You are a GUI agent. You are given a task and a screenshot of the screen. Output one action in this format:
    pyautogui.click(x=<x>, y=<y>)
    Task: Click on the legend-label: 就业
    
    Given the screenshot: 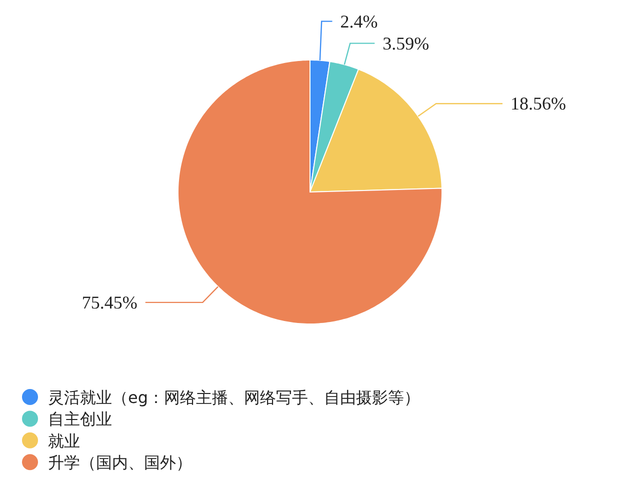 What is the action you would take?
    pyautogui.click(x=64, y=440)
    